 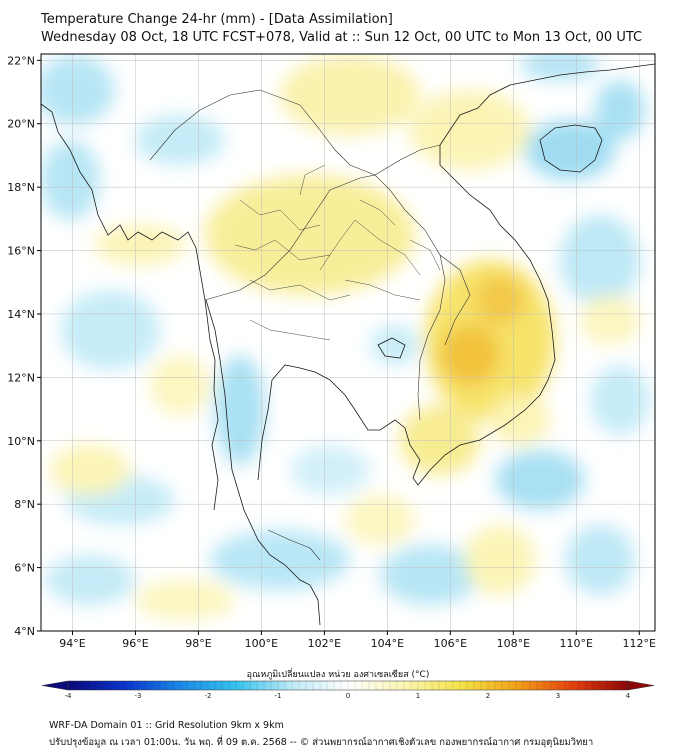 I want to click on hainan-coast, so click(x=571, y=148).